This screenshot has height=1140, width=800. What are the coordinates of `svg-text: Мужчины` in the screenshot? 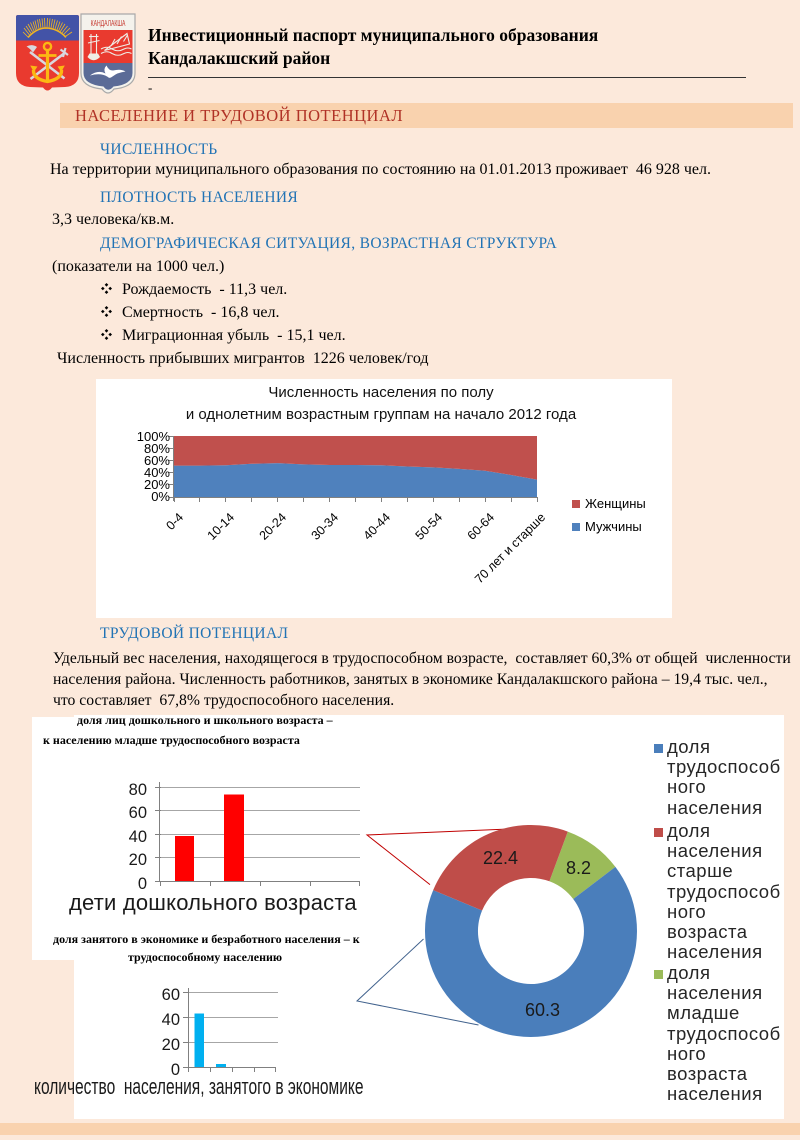 It's located at (613, 526).